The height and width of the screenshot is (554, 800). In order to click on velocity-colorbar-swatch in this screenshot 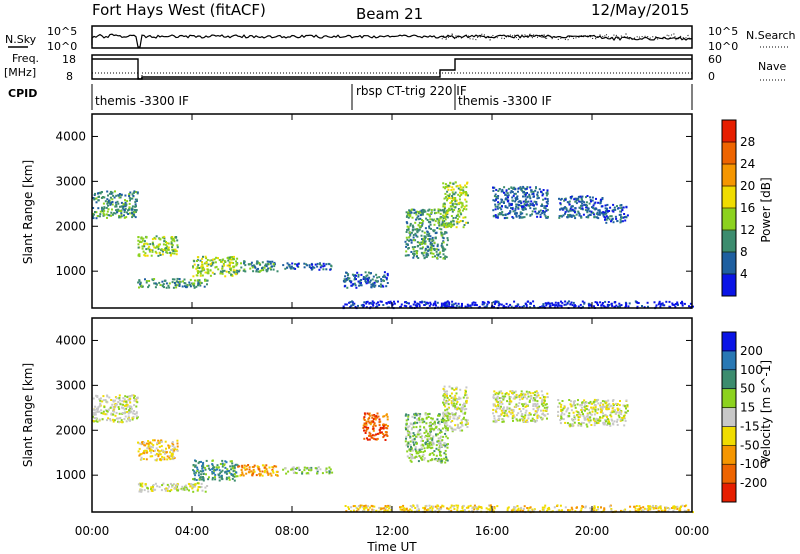, I will do `click(729, 360)`.